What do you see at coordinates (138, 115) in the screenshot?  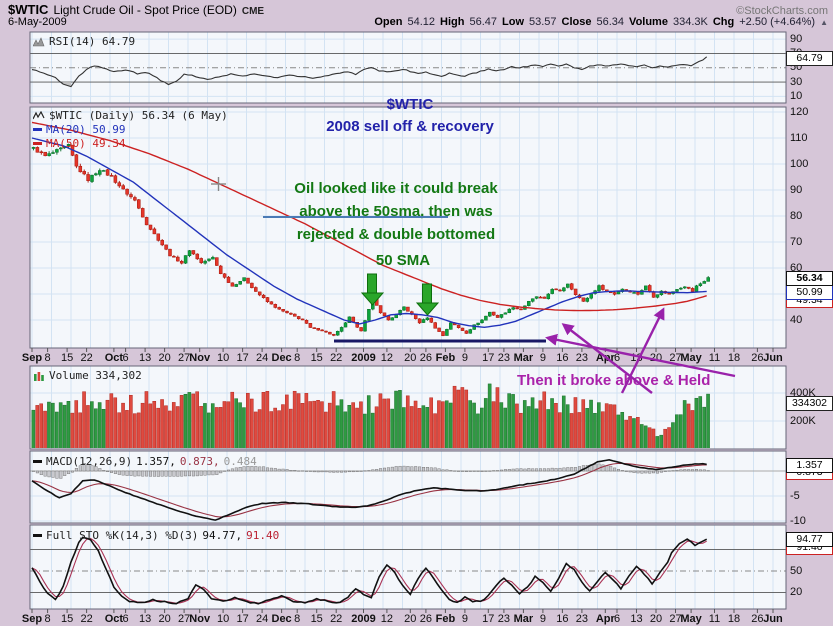 I see `price-legend-text: $WTIC (Daily) 56.34 (6 May)` at bounding box center [138, 115].